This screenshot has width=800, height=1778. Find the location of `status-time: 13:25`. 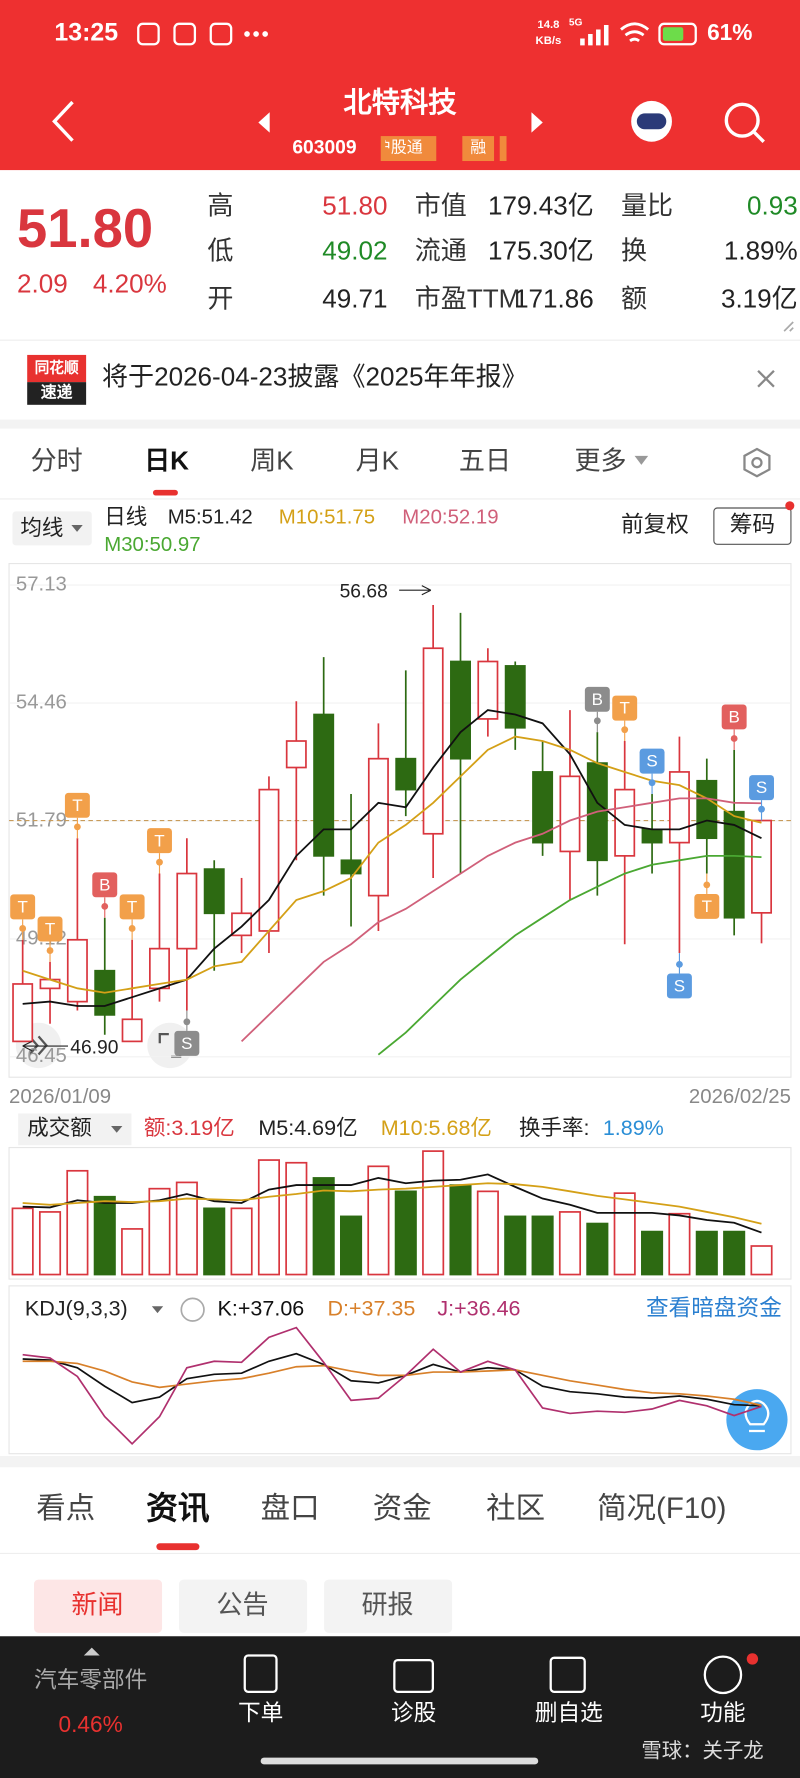

status-time: 13:25 is located at coordinates (86, 33).